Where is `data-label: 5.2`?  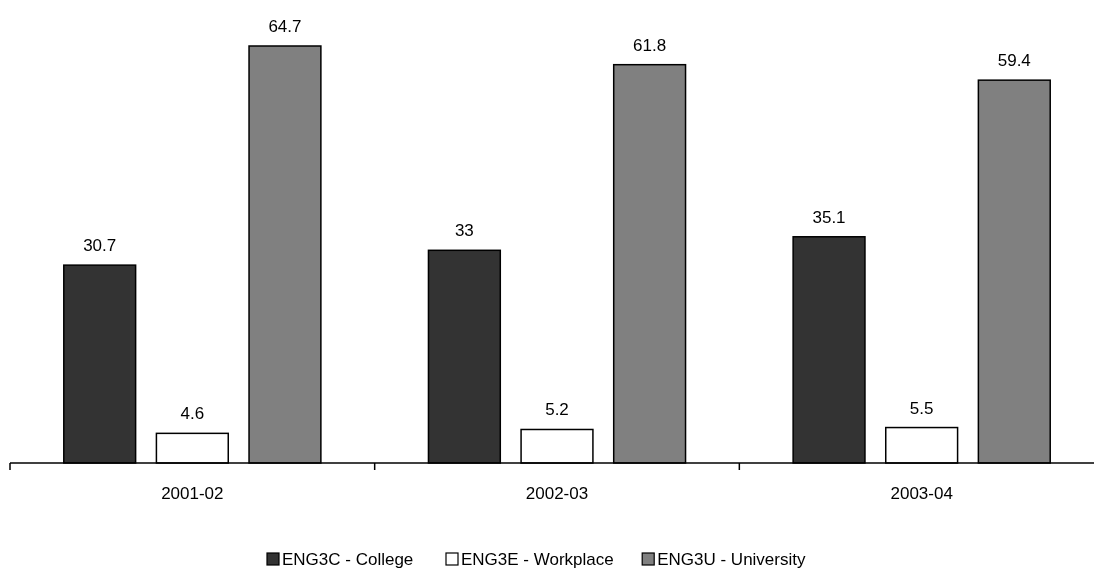
data-label: 5.2 is located at coordinates (557, 410).